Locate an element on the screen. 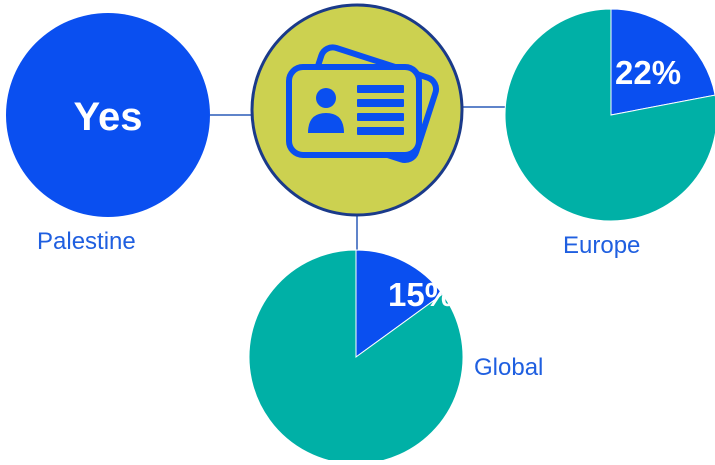 The image size is (715, 465). id-card-icon is located at coordinates (363, 104).